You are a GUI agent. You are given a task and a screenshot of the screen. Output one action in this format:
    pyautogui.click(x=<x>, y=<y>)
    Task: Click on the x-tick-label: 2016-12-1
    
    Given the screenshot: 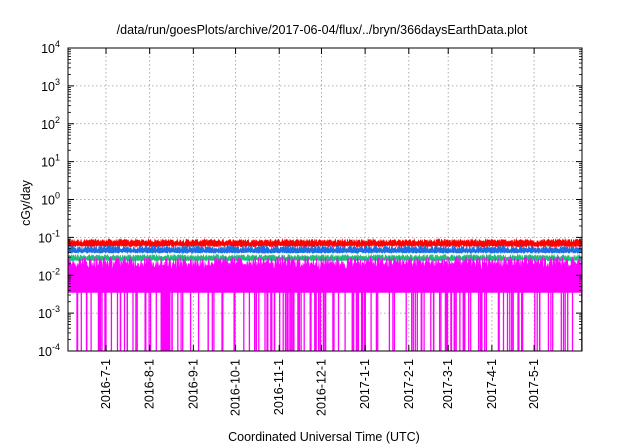 What is the action you would take?
    pyautogui.click(x=321, y=387)
    